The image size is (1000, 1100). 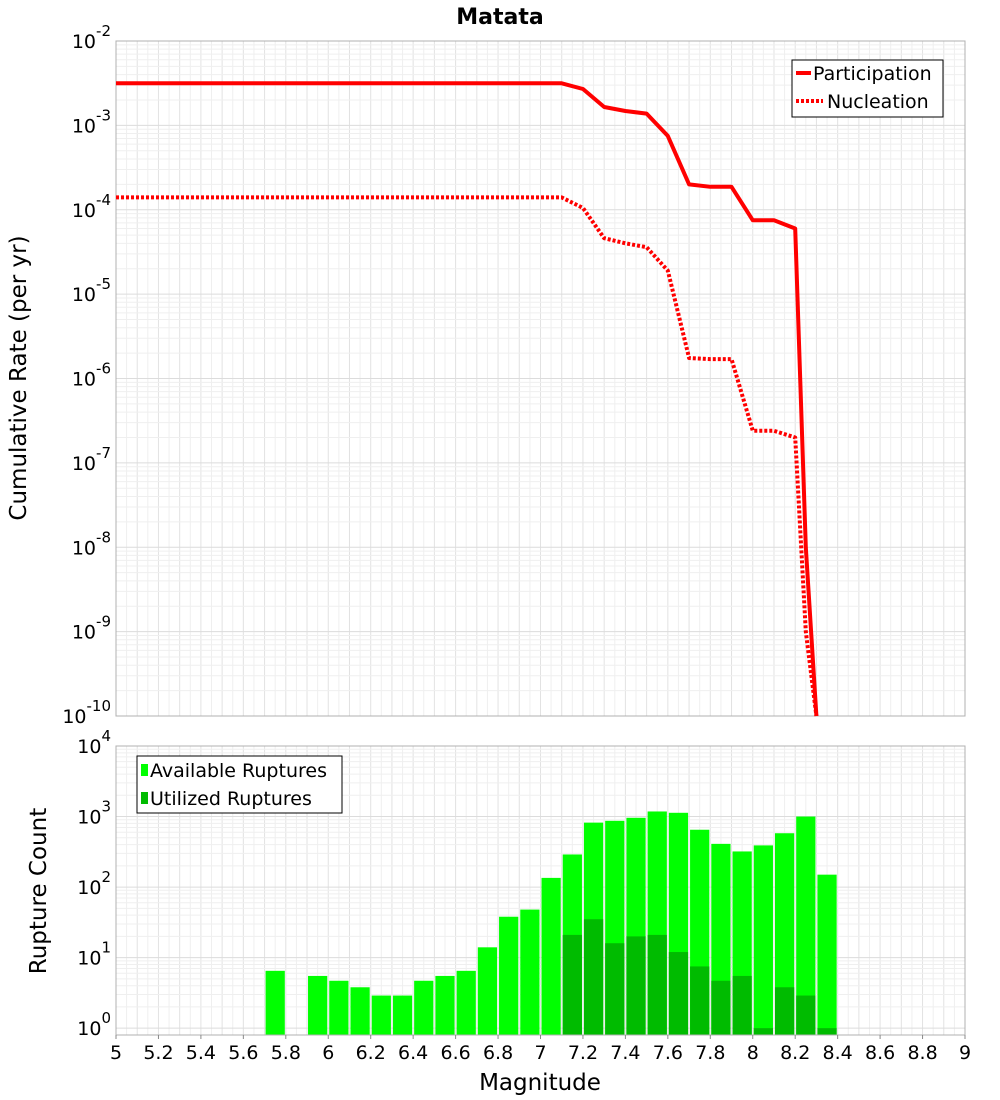 What do you see at coordinates (371, 1053) in the screenshot?
I see `x-tick-label: 6.2` at bounding box center [371, 1053].